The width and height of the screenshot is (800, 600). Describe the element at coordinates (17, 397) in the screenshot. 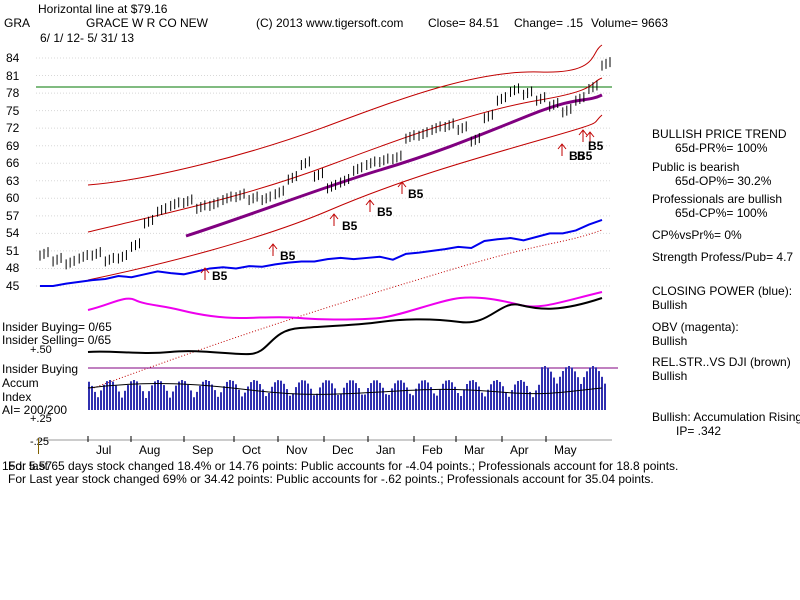

I see `index-label: Index` at that location.